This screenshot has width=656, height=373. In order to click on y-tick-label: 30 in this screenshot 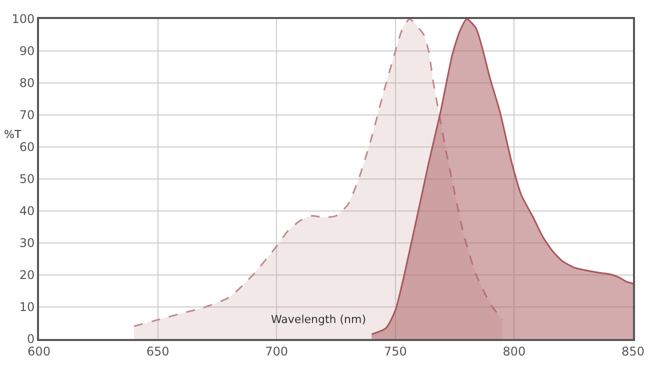, I will do `click(27, 243)`.